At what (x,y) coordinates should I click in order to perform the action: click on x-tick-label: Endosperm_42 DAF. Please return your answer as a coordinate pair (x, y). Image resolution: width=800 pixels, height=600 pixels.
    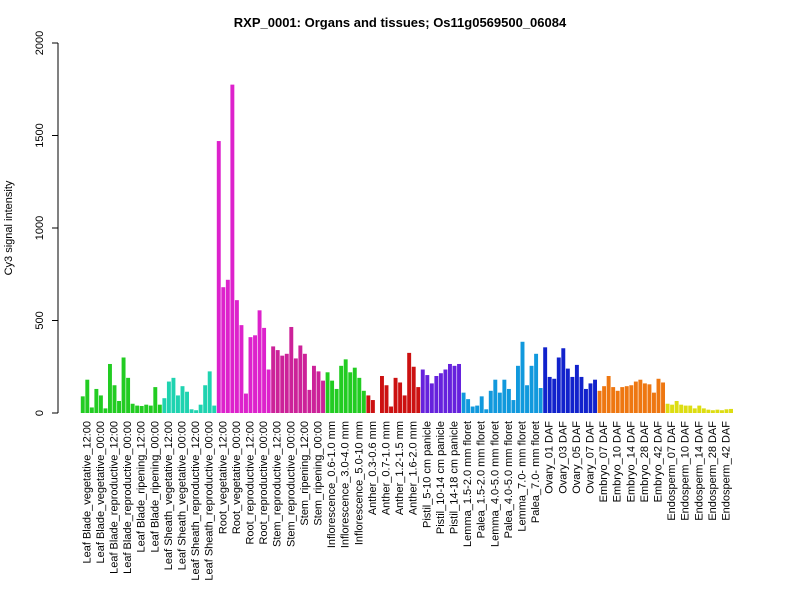
    Looking at the image, I should click on (727, 471).